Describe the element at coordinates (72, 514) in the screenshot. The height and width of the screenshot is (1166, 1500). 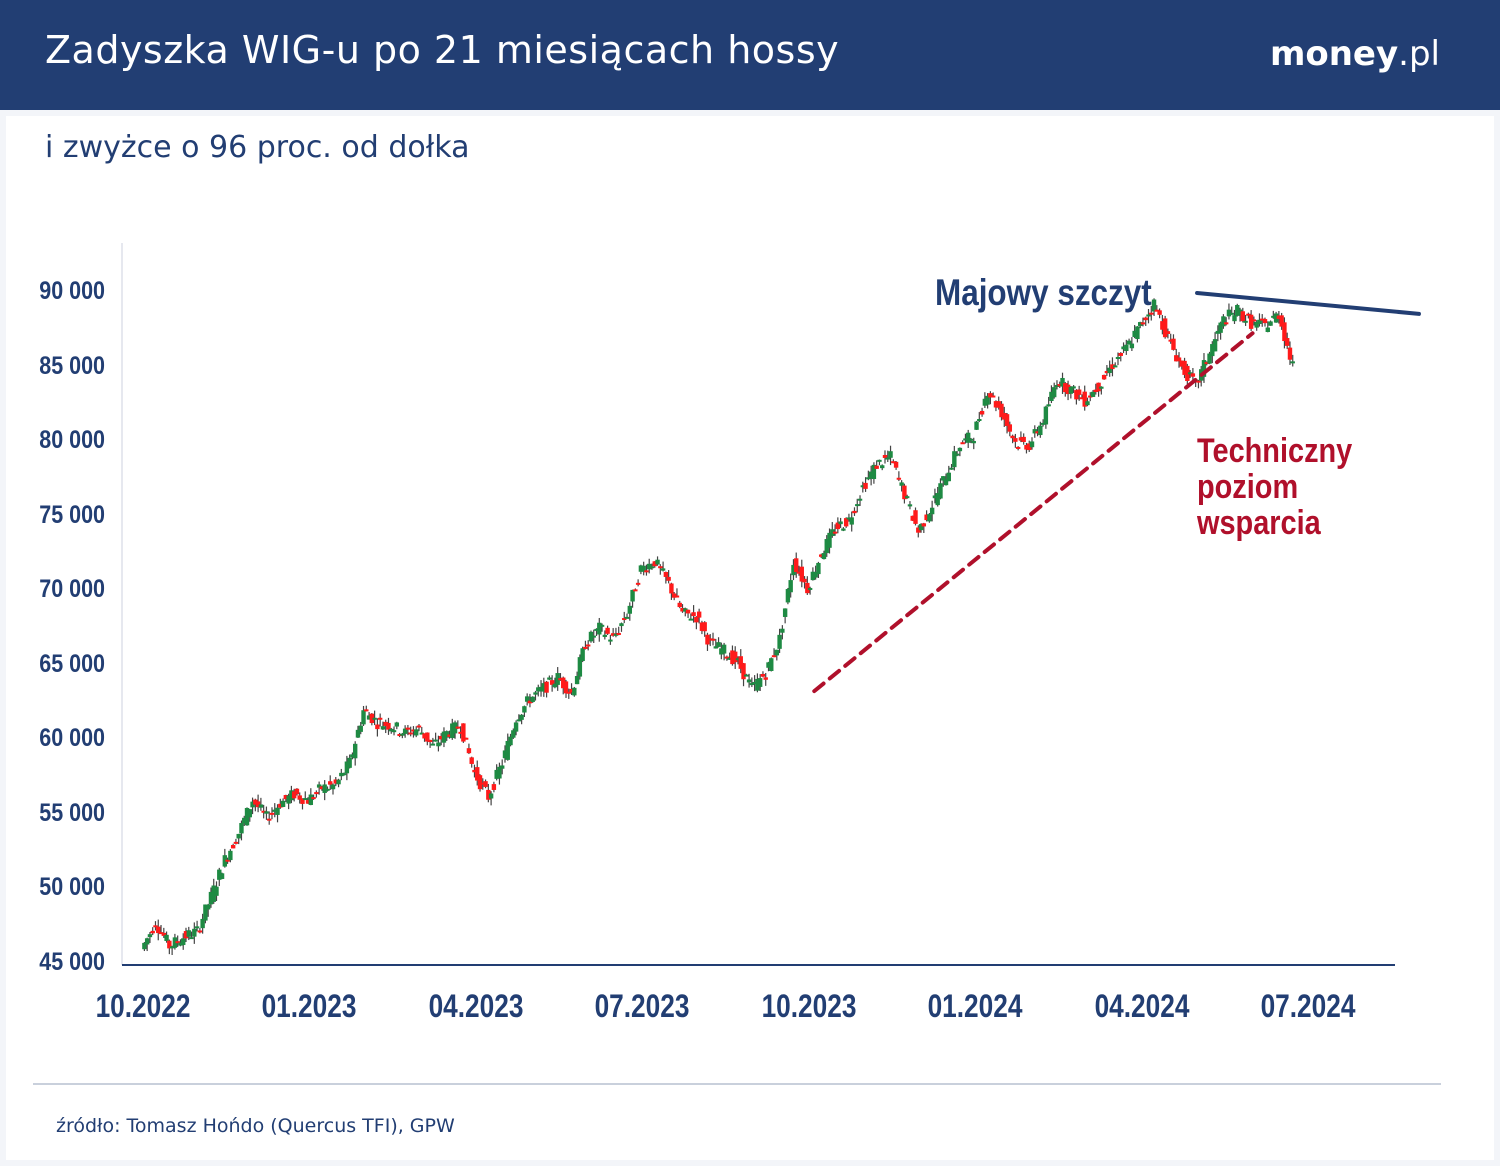
I see `y-tick-label: 75 000` at that location.